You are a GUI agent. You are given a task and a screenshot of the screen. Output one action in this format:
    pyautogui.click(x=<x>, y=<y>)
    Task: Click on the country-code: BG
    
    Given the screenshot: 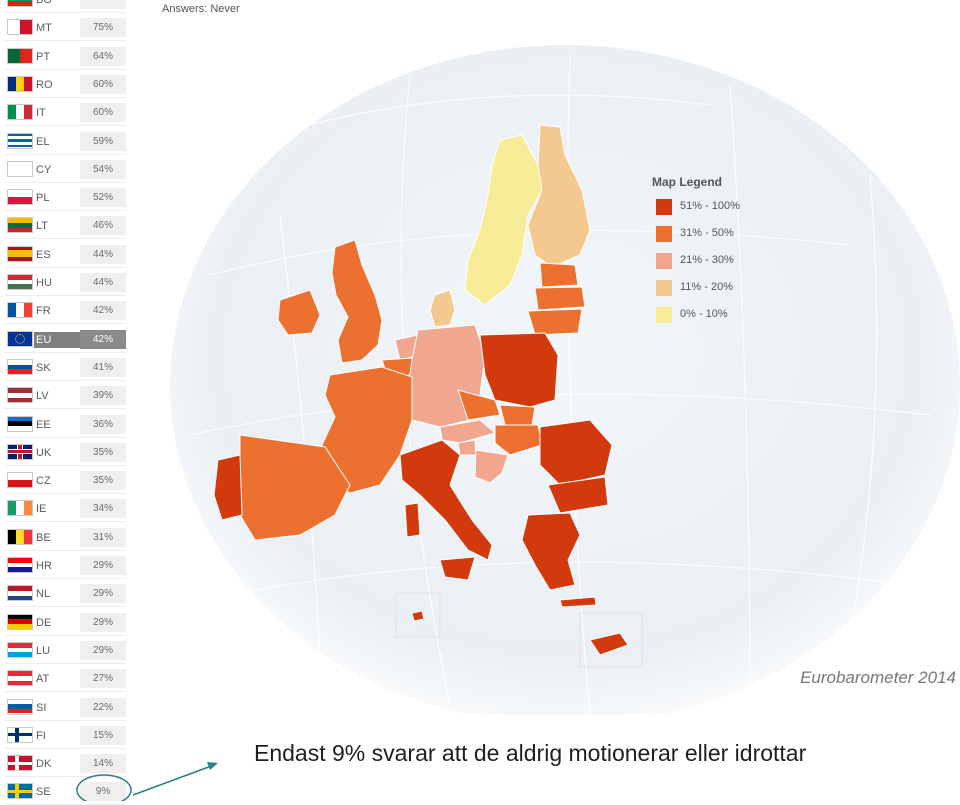 What is the action you would take?
    pyautogui.click(x=44, y=3)
    